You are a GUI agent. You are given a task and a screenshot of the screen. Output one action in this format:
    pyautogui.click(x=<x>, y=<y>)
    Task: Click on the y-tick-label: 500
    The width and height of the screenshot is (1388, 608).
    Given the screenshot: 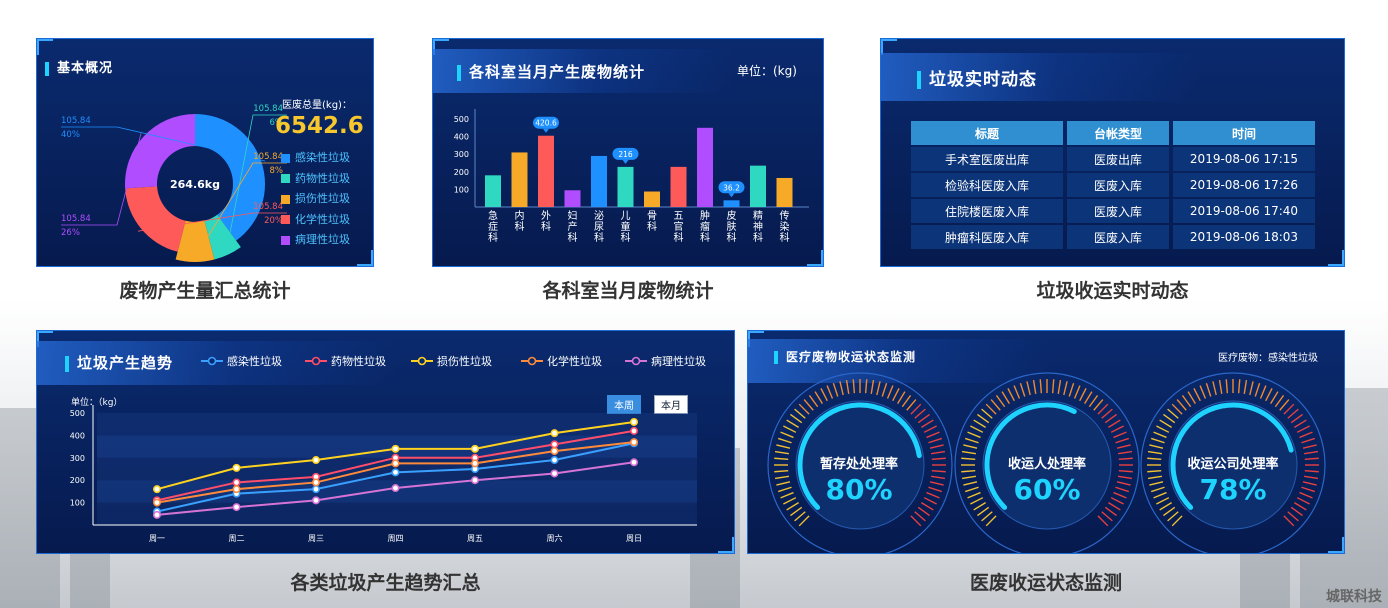 What is the action you would take?
    pyautogui.click(x=77, y=413)
    